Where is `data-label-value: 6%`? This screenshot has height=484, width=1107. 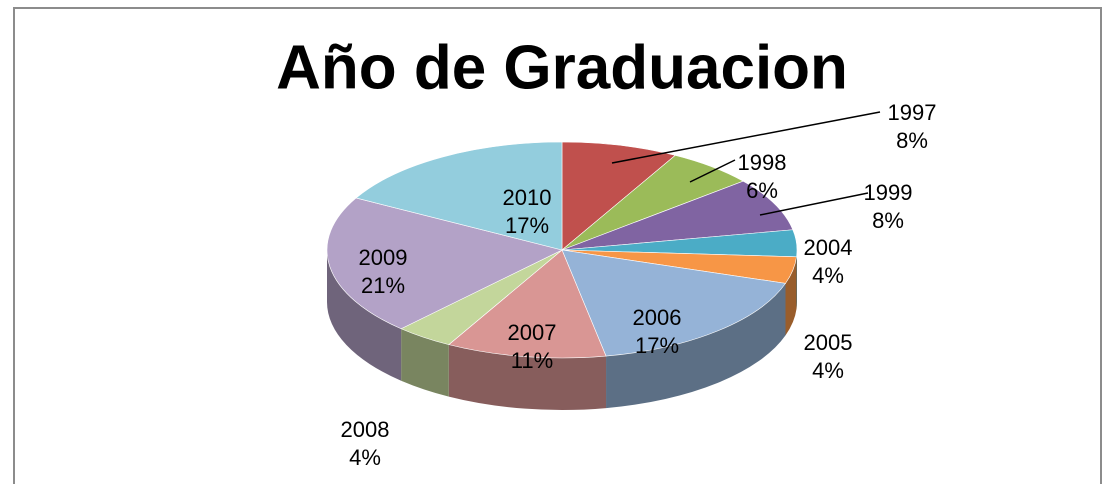
data-label-value: 6% is located at coordinates (762, 190).